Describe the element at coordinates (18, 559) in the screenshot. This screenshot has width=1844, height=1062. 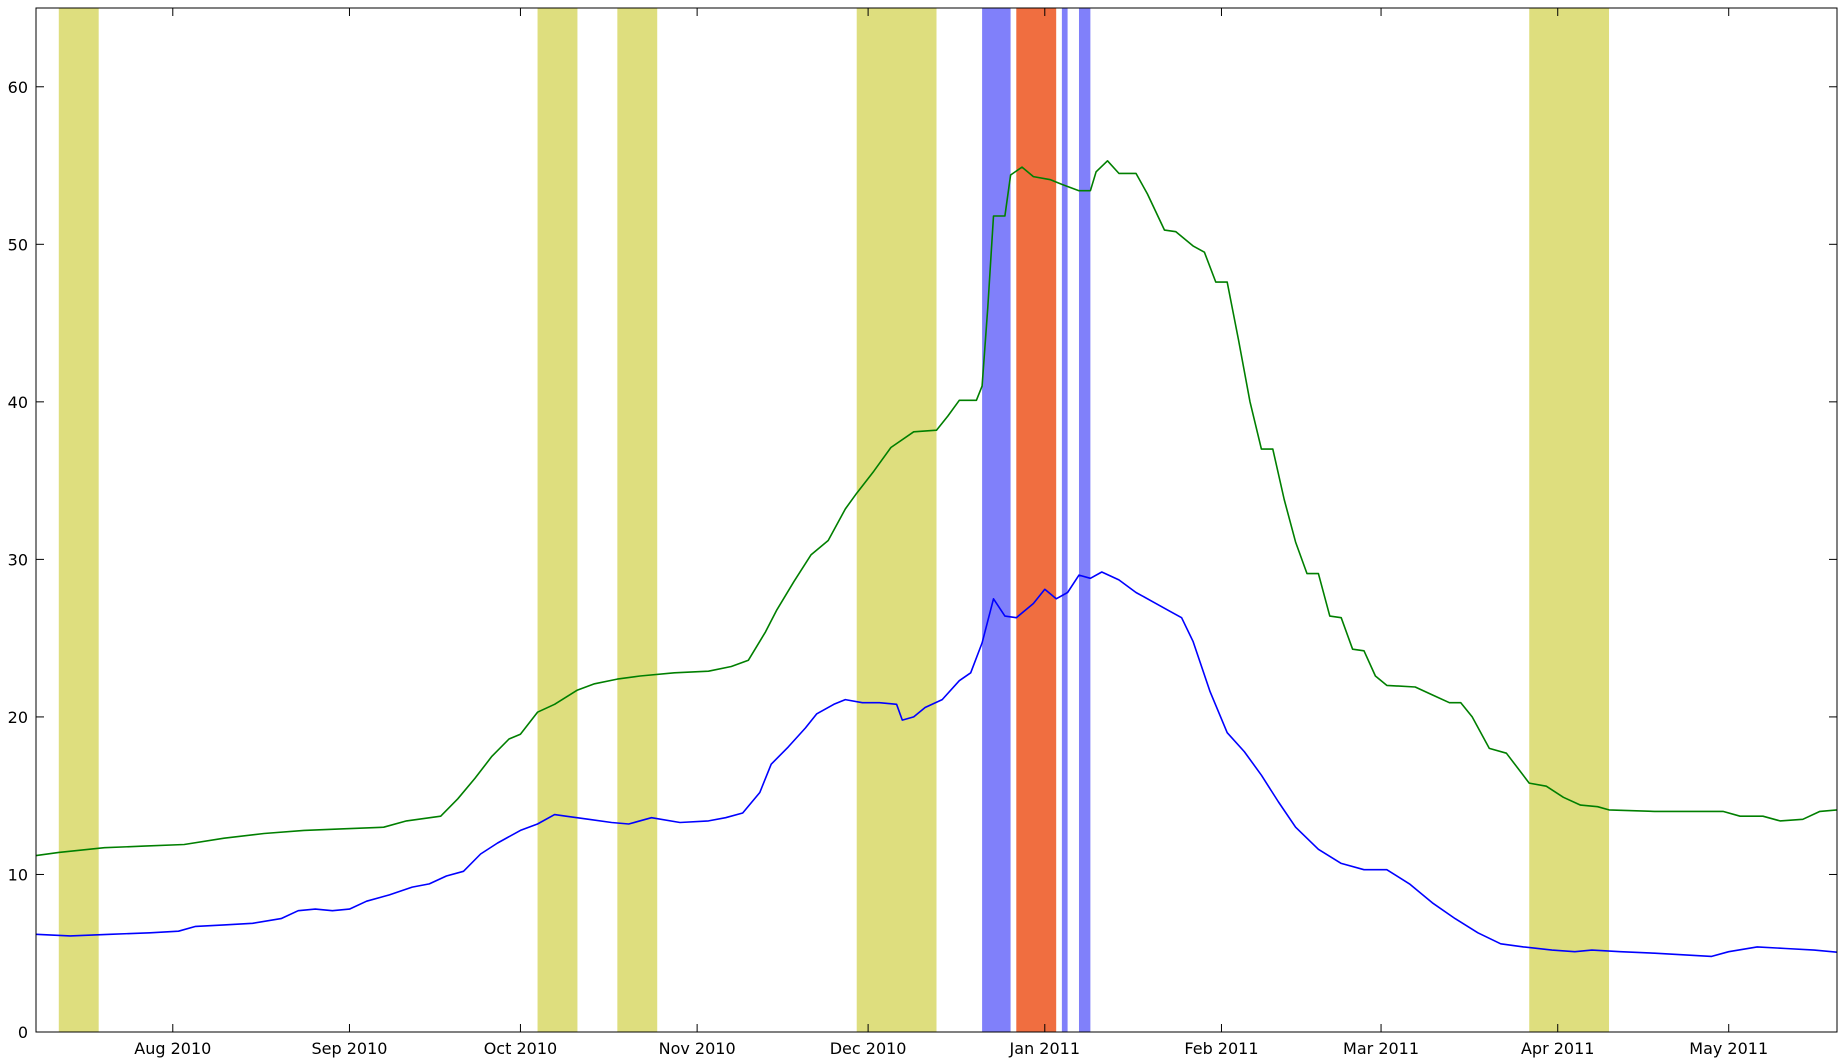
I see `y-tick-label: 30` at that location.